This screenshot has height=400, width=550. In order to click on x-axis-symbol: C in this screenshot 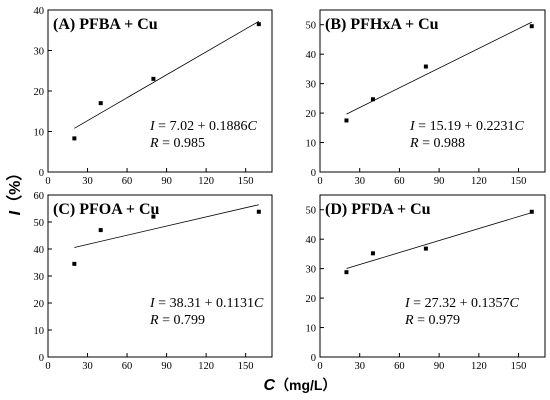, I will do `click(269, 385)`.